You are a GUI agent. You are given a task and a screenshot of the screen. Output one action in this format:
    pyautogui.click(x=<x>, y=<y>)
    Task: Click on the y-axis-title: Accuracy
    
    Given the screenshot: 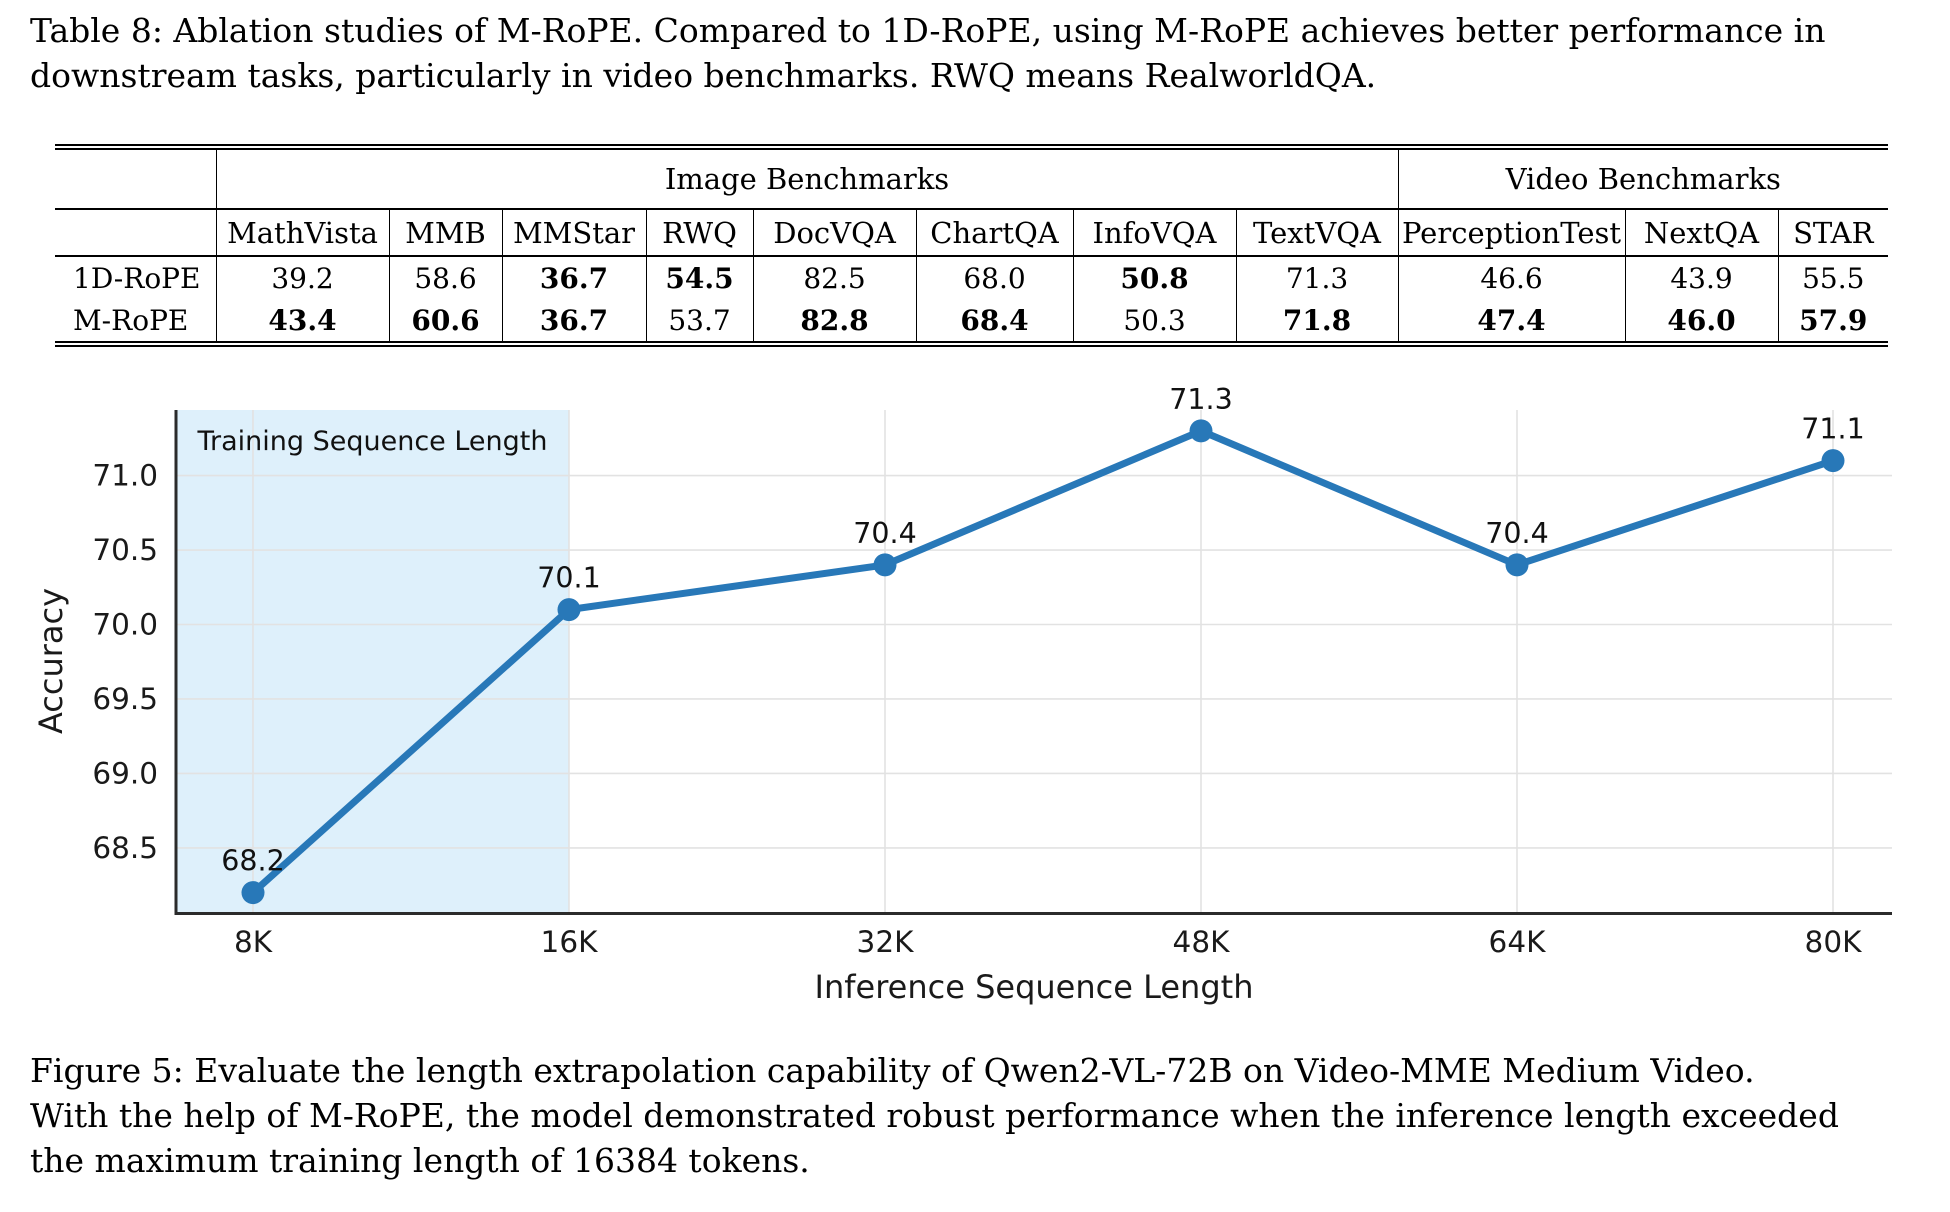 What is the action you would take?
    pyautogui.click(x=51, y=661)
    